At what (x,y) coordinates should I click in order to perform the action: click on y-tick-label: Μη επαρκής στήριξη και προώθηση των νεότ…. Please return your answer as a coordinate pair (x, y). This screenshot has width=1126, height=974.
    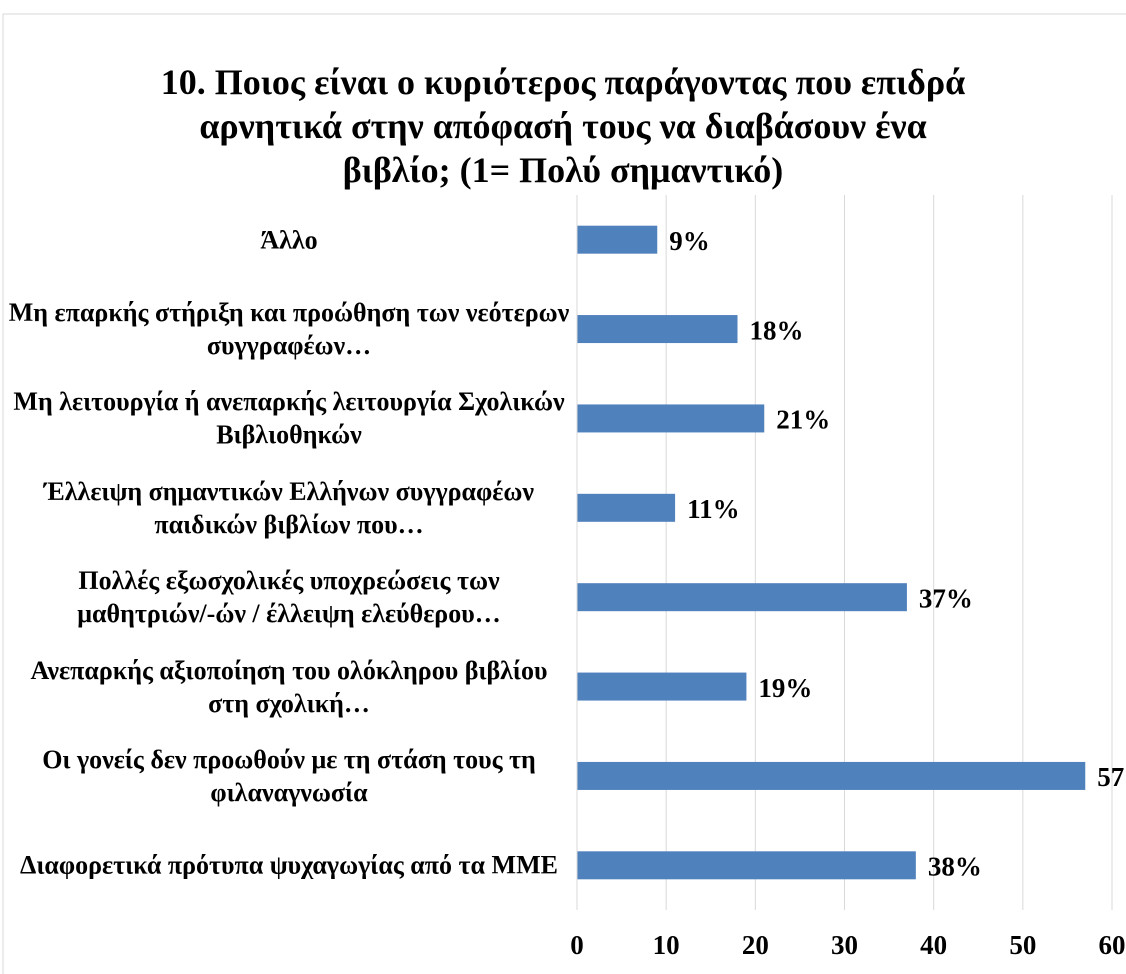
    Looking at the image, I should click on (289, 329).